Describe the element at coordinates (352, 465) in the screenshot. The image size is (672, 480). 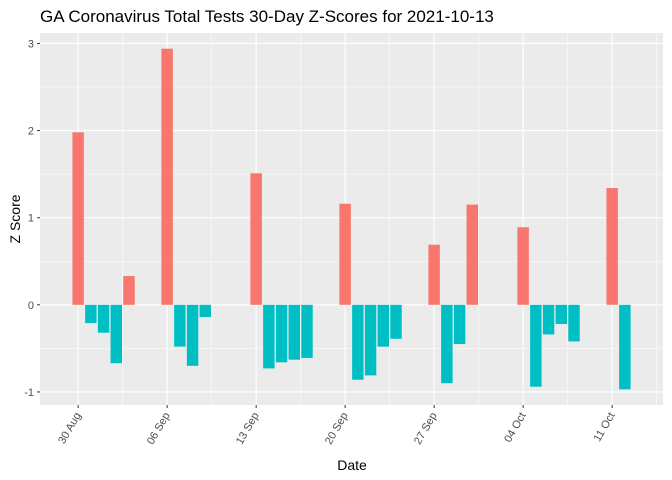
I see `x-axis-title: Date` at that location.